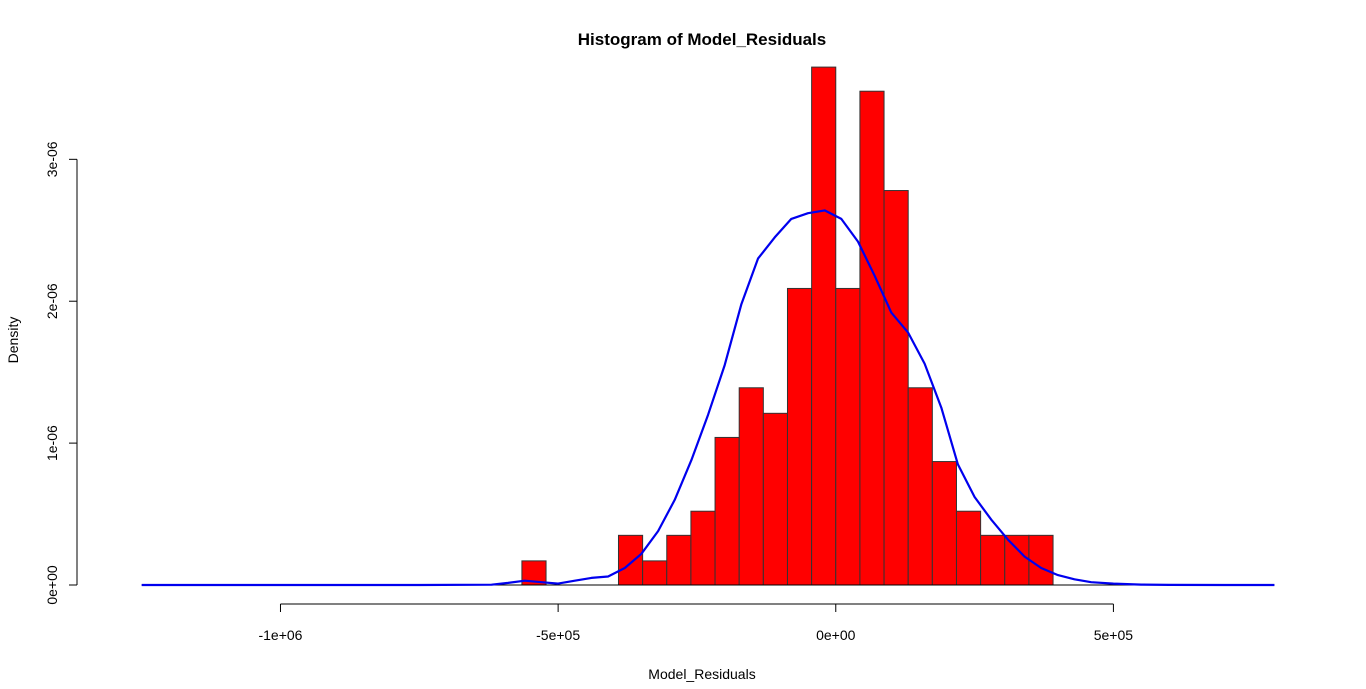 The image size is (1366, 689). Describe the element at coordinates (61, 373) in the screenshot. I see `y-axis: 0e+00 1e-06 2e-06 3e-06` at that location.